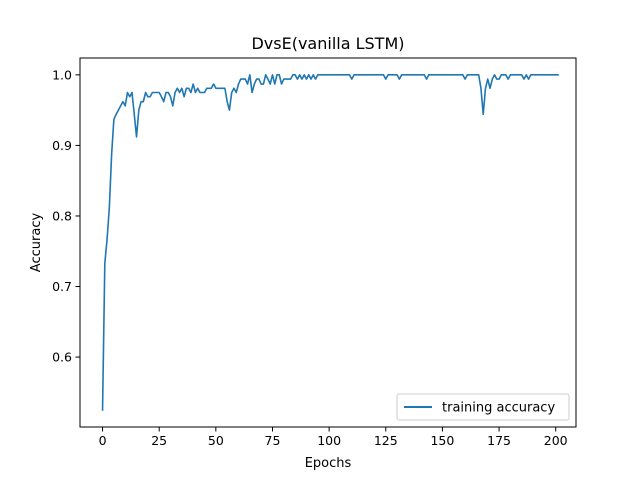 Image resolution: width=640 pixels, height=480 pixels. I want to click on legend: training accuracy, so click(483, 407).